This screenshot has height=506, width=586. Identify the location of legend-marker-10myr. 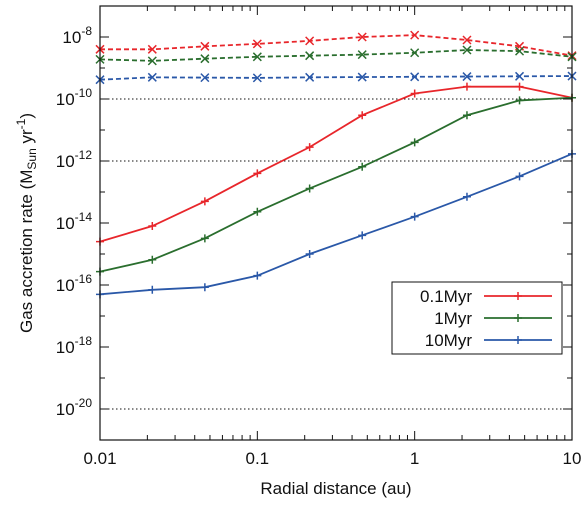
(518, 340).